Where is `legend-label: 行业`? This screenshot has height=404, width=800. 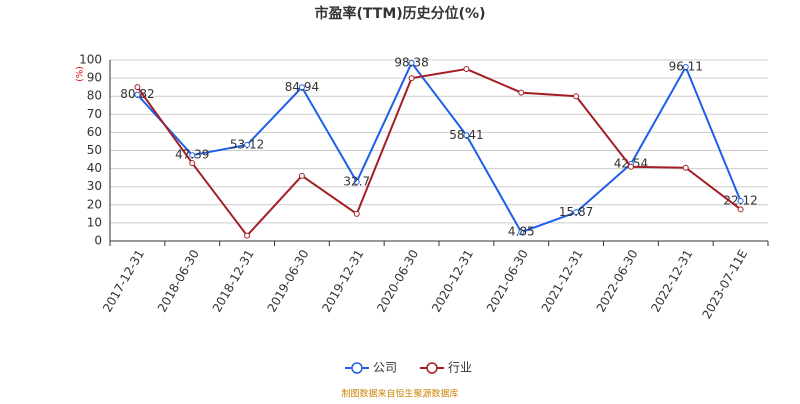 legend-label: 行业 is located at coordinates (460, 368).